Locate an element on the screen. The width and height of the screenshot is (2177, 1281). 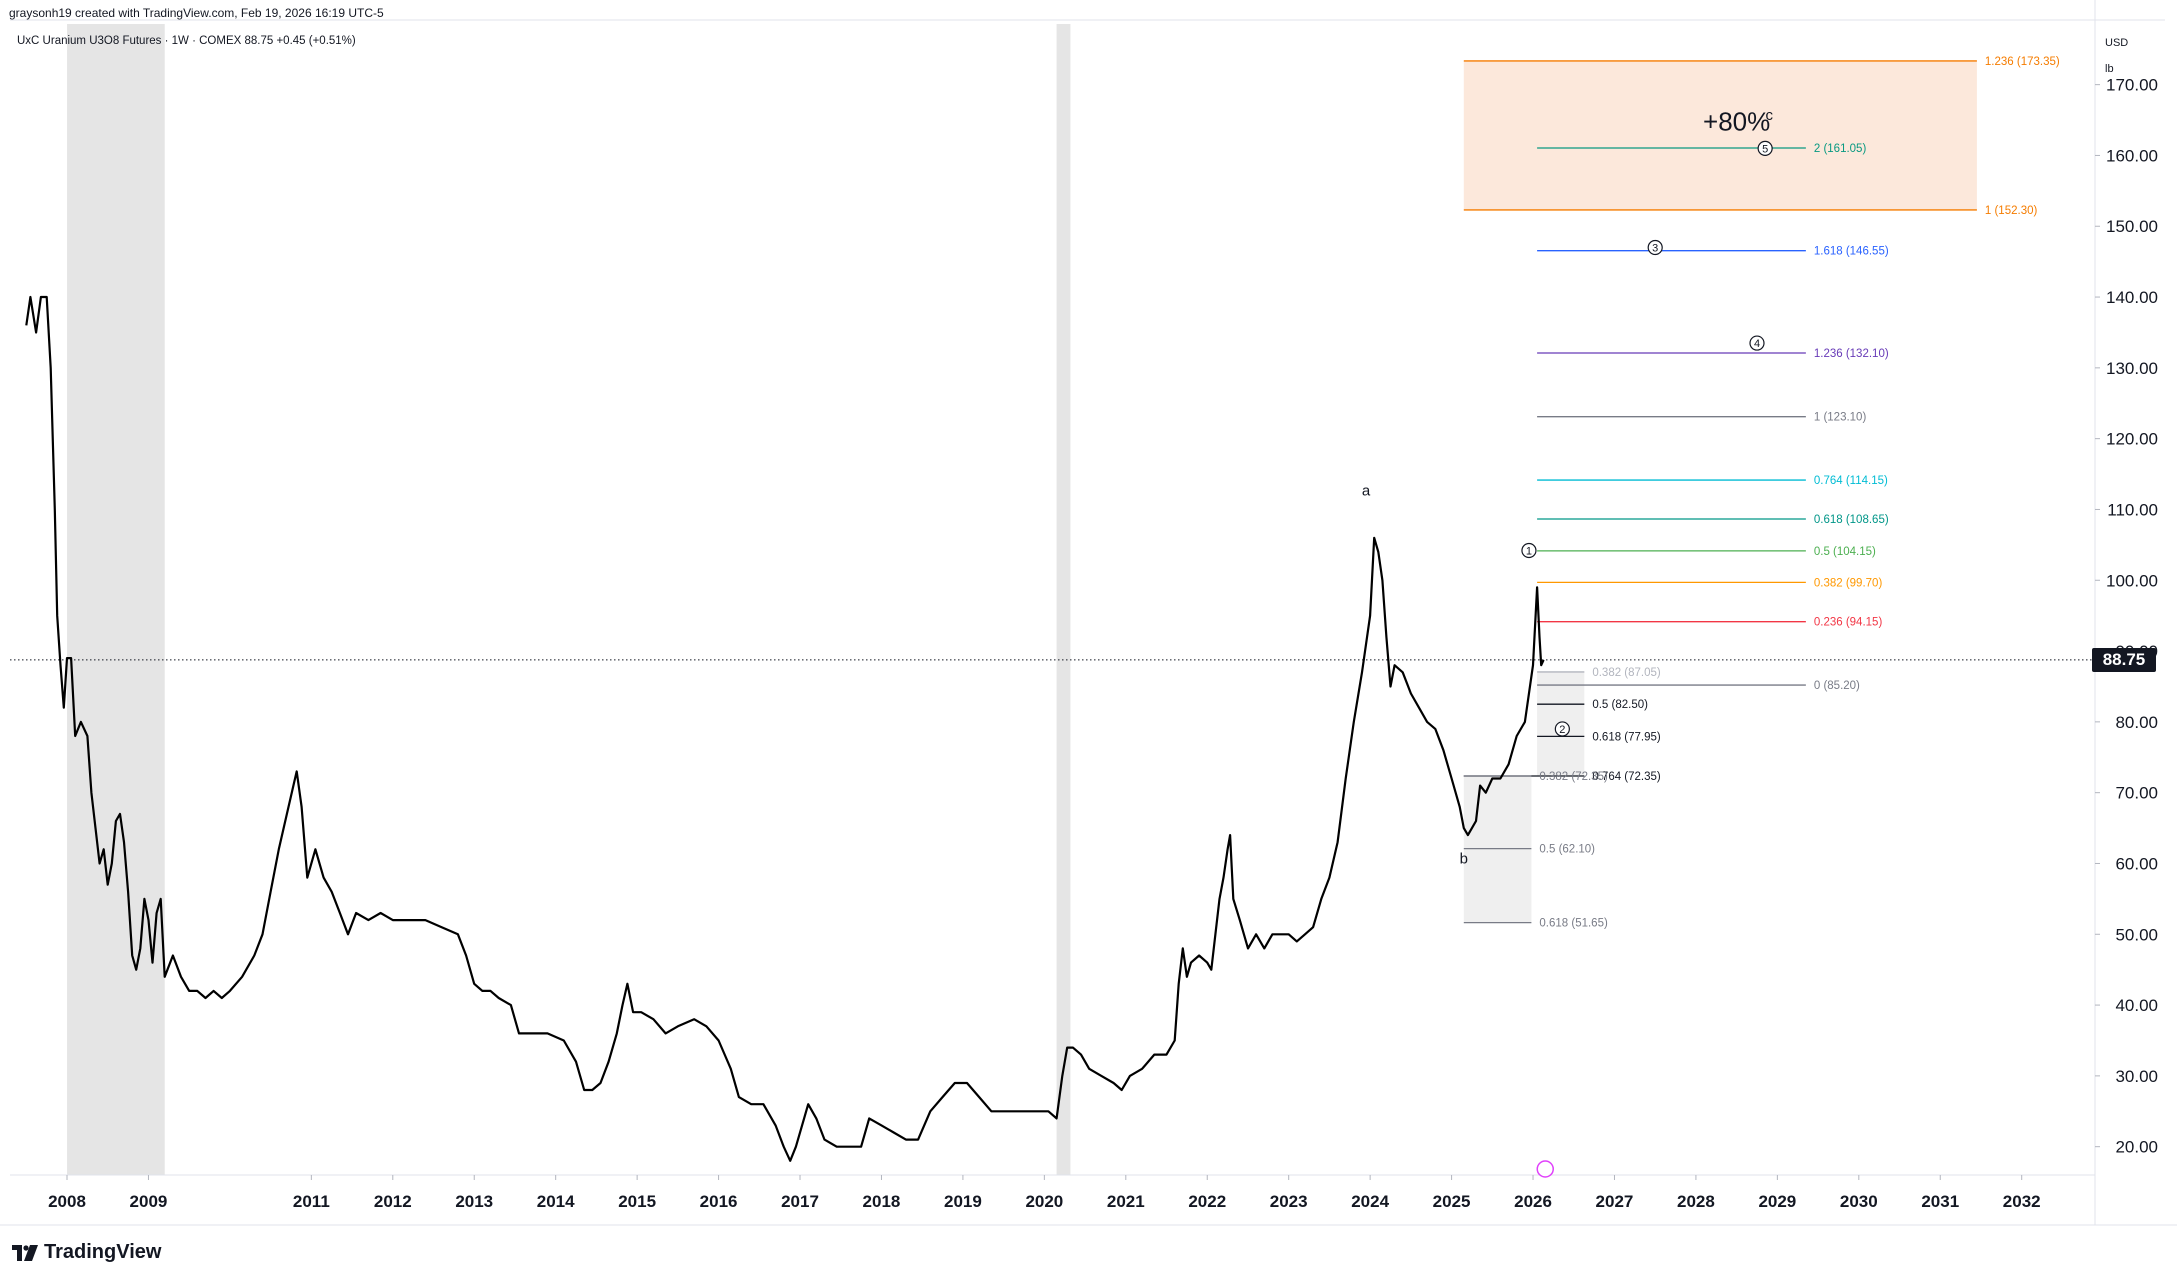
x-tick-label: 2032 is located at coordinates (2022, 1201).